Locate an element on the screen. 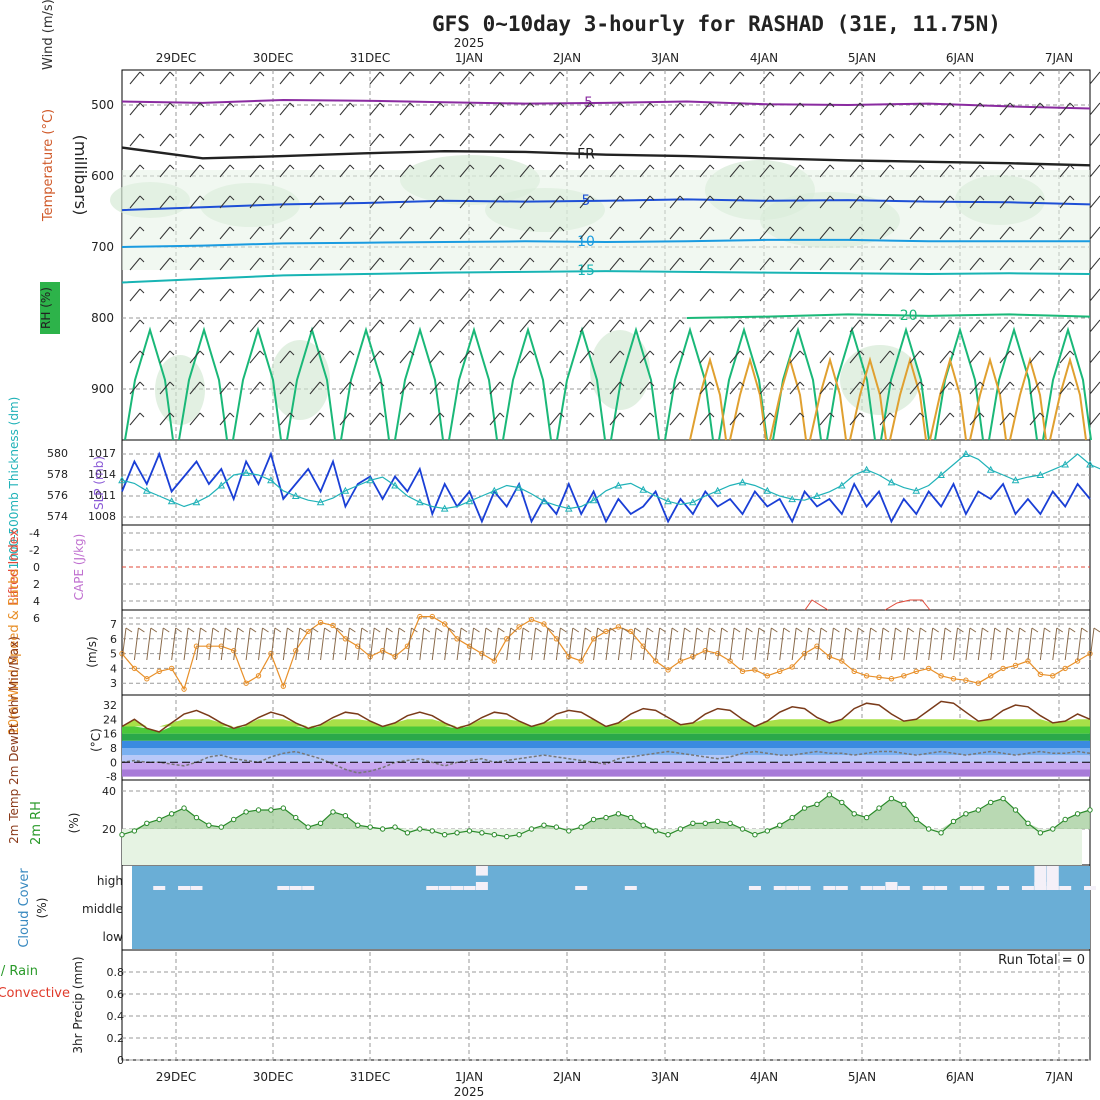 Image resolution: width=1100 pixels, height=1100 pixels. pressure-tick: 800 is located at coordinates (102, 318).